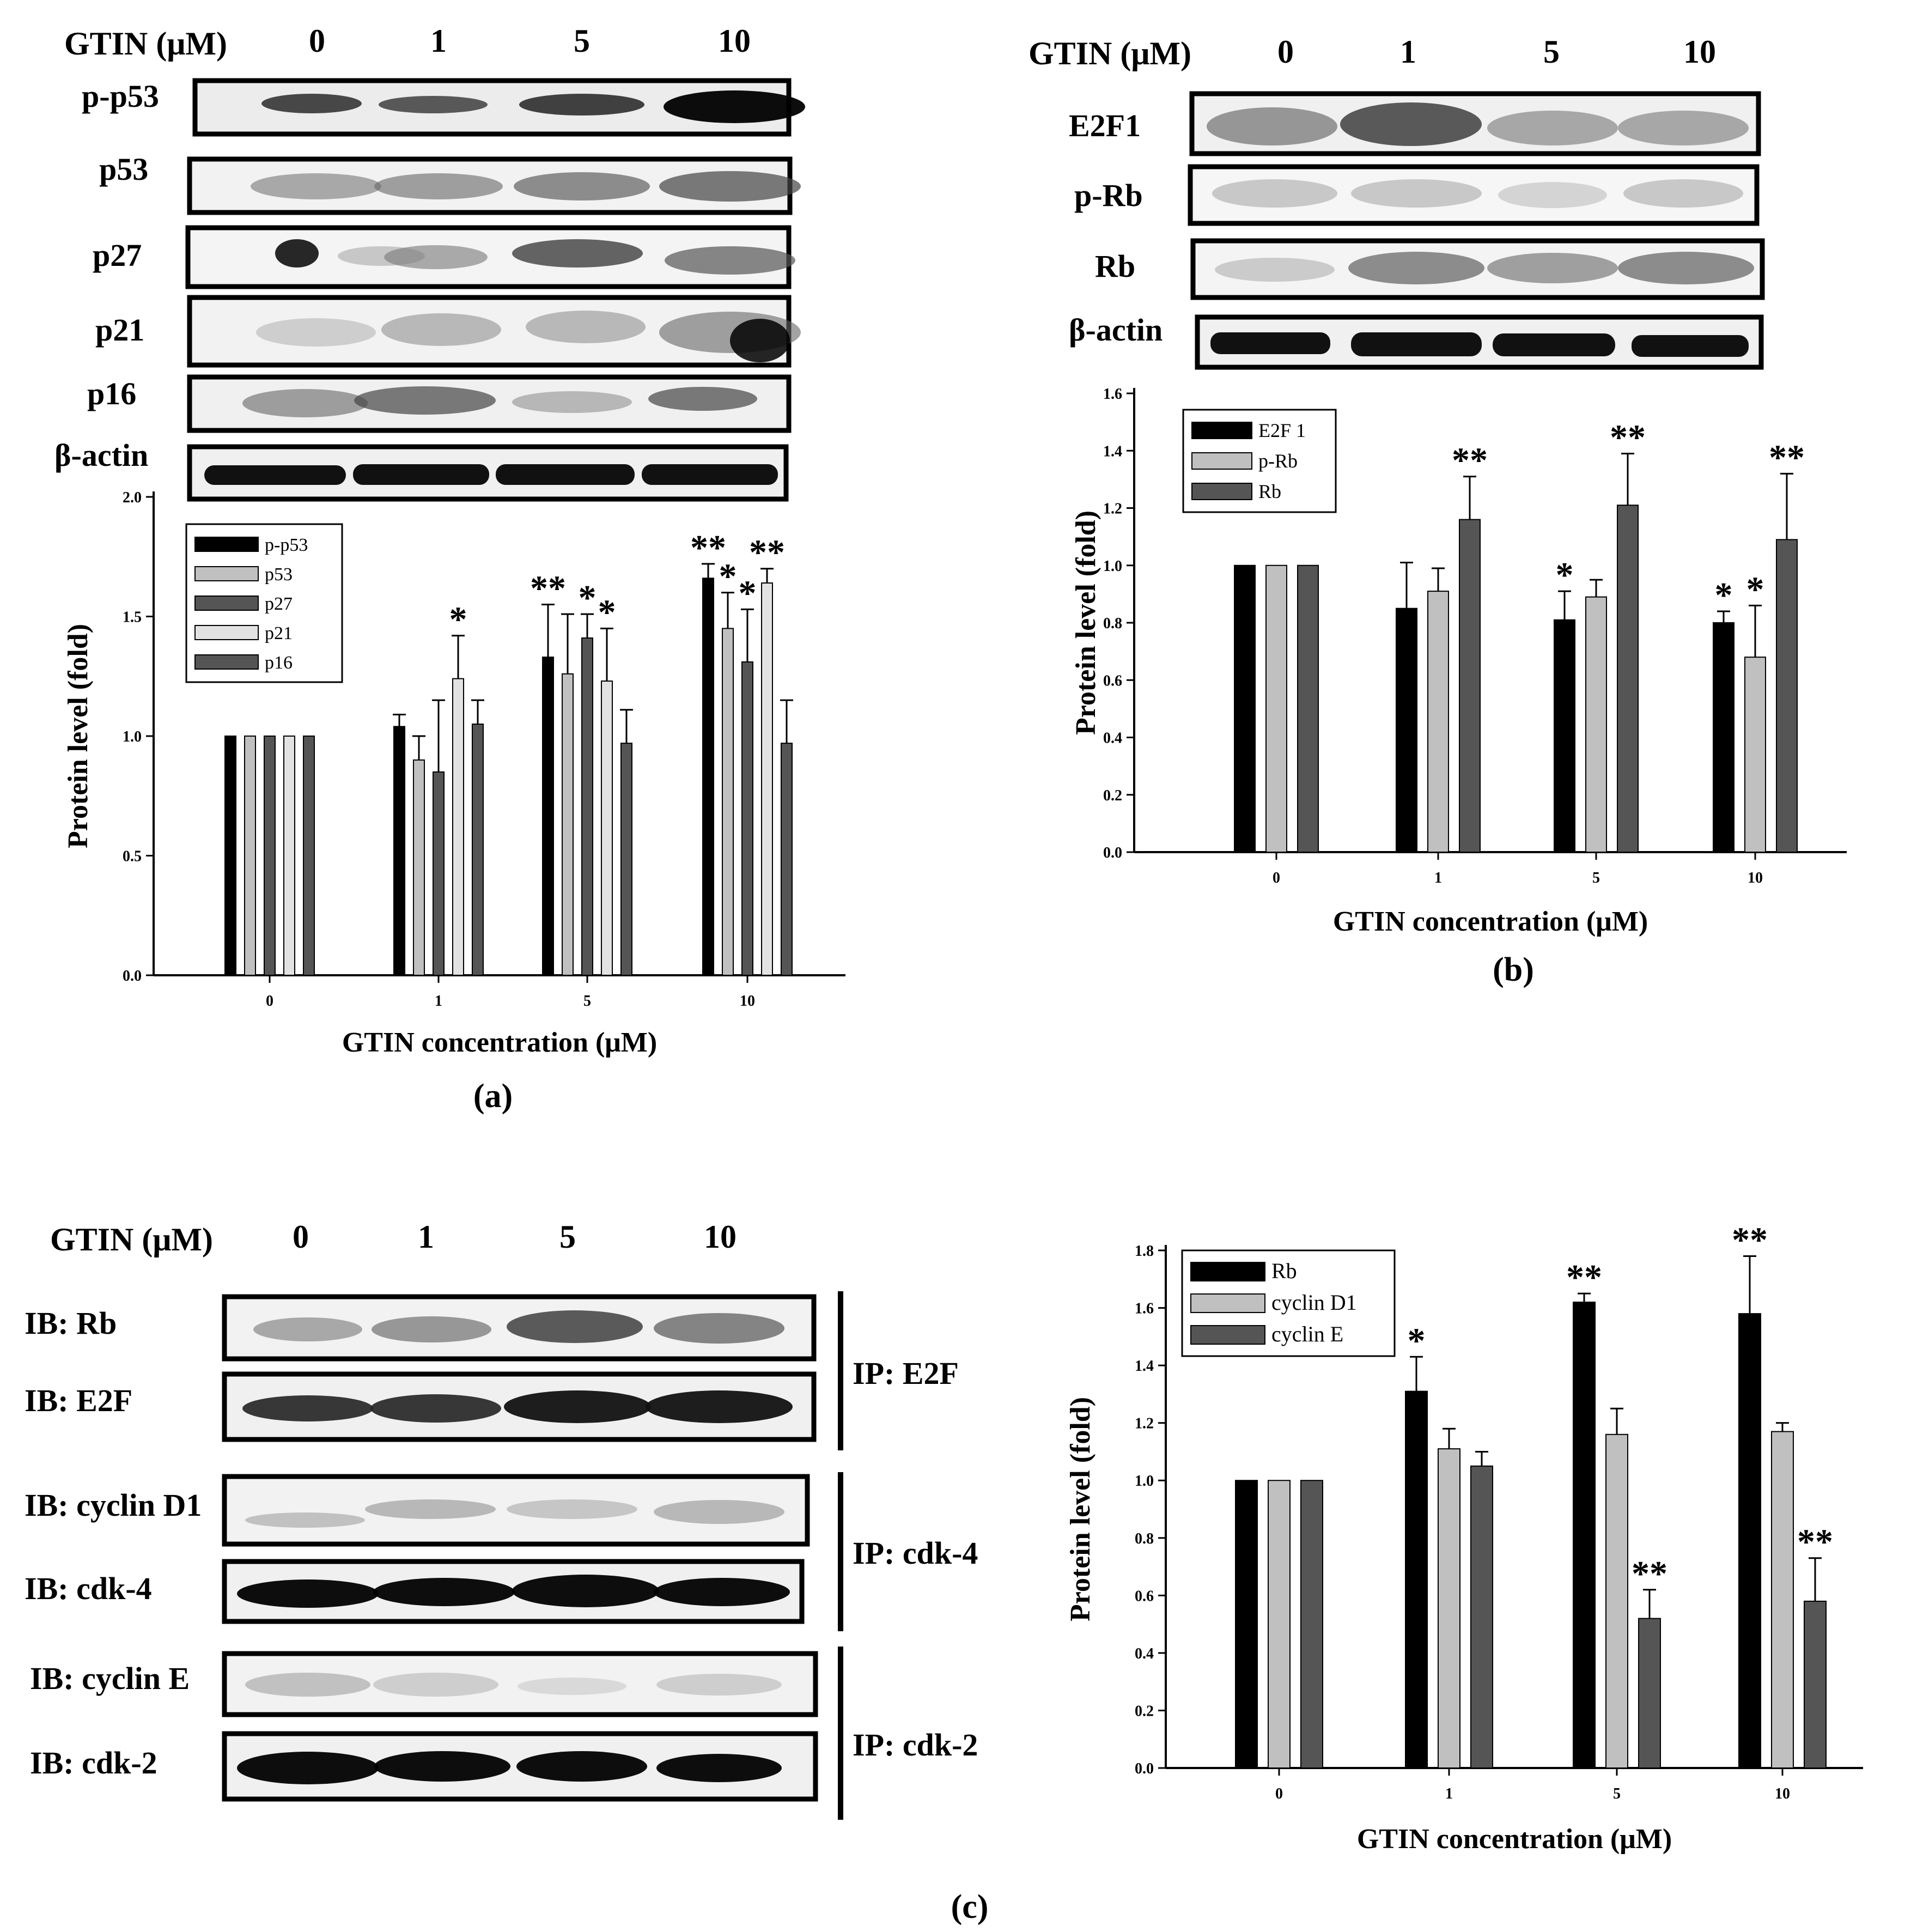 The image size is (1911, 1932). Describe the element at coordinates (970, 1906) in the screenshot. I see `panel-label-c: (c)` at that location.